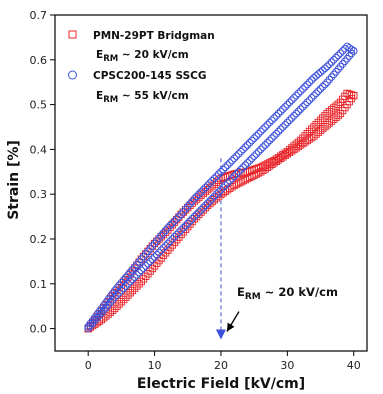  What do you see at coordinates (153, 96) in the screenshot?
I see `legend-note-cpsc-rest: ~ 55 kV/cm` at bounding box center [153, 96].